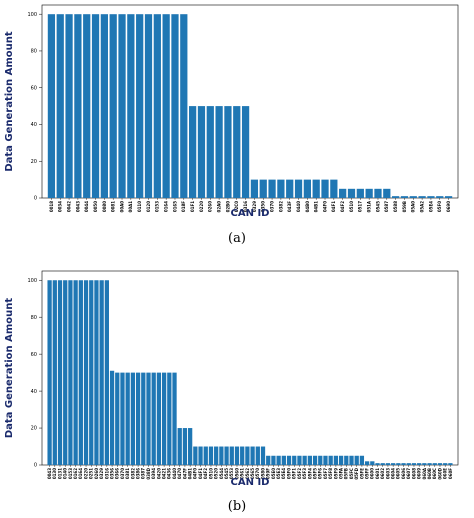 This screenshot has height=518, width=474. I want to click on x-tick-label: 05FF, so click(367, 473).